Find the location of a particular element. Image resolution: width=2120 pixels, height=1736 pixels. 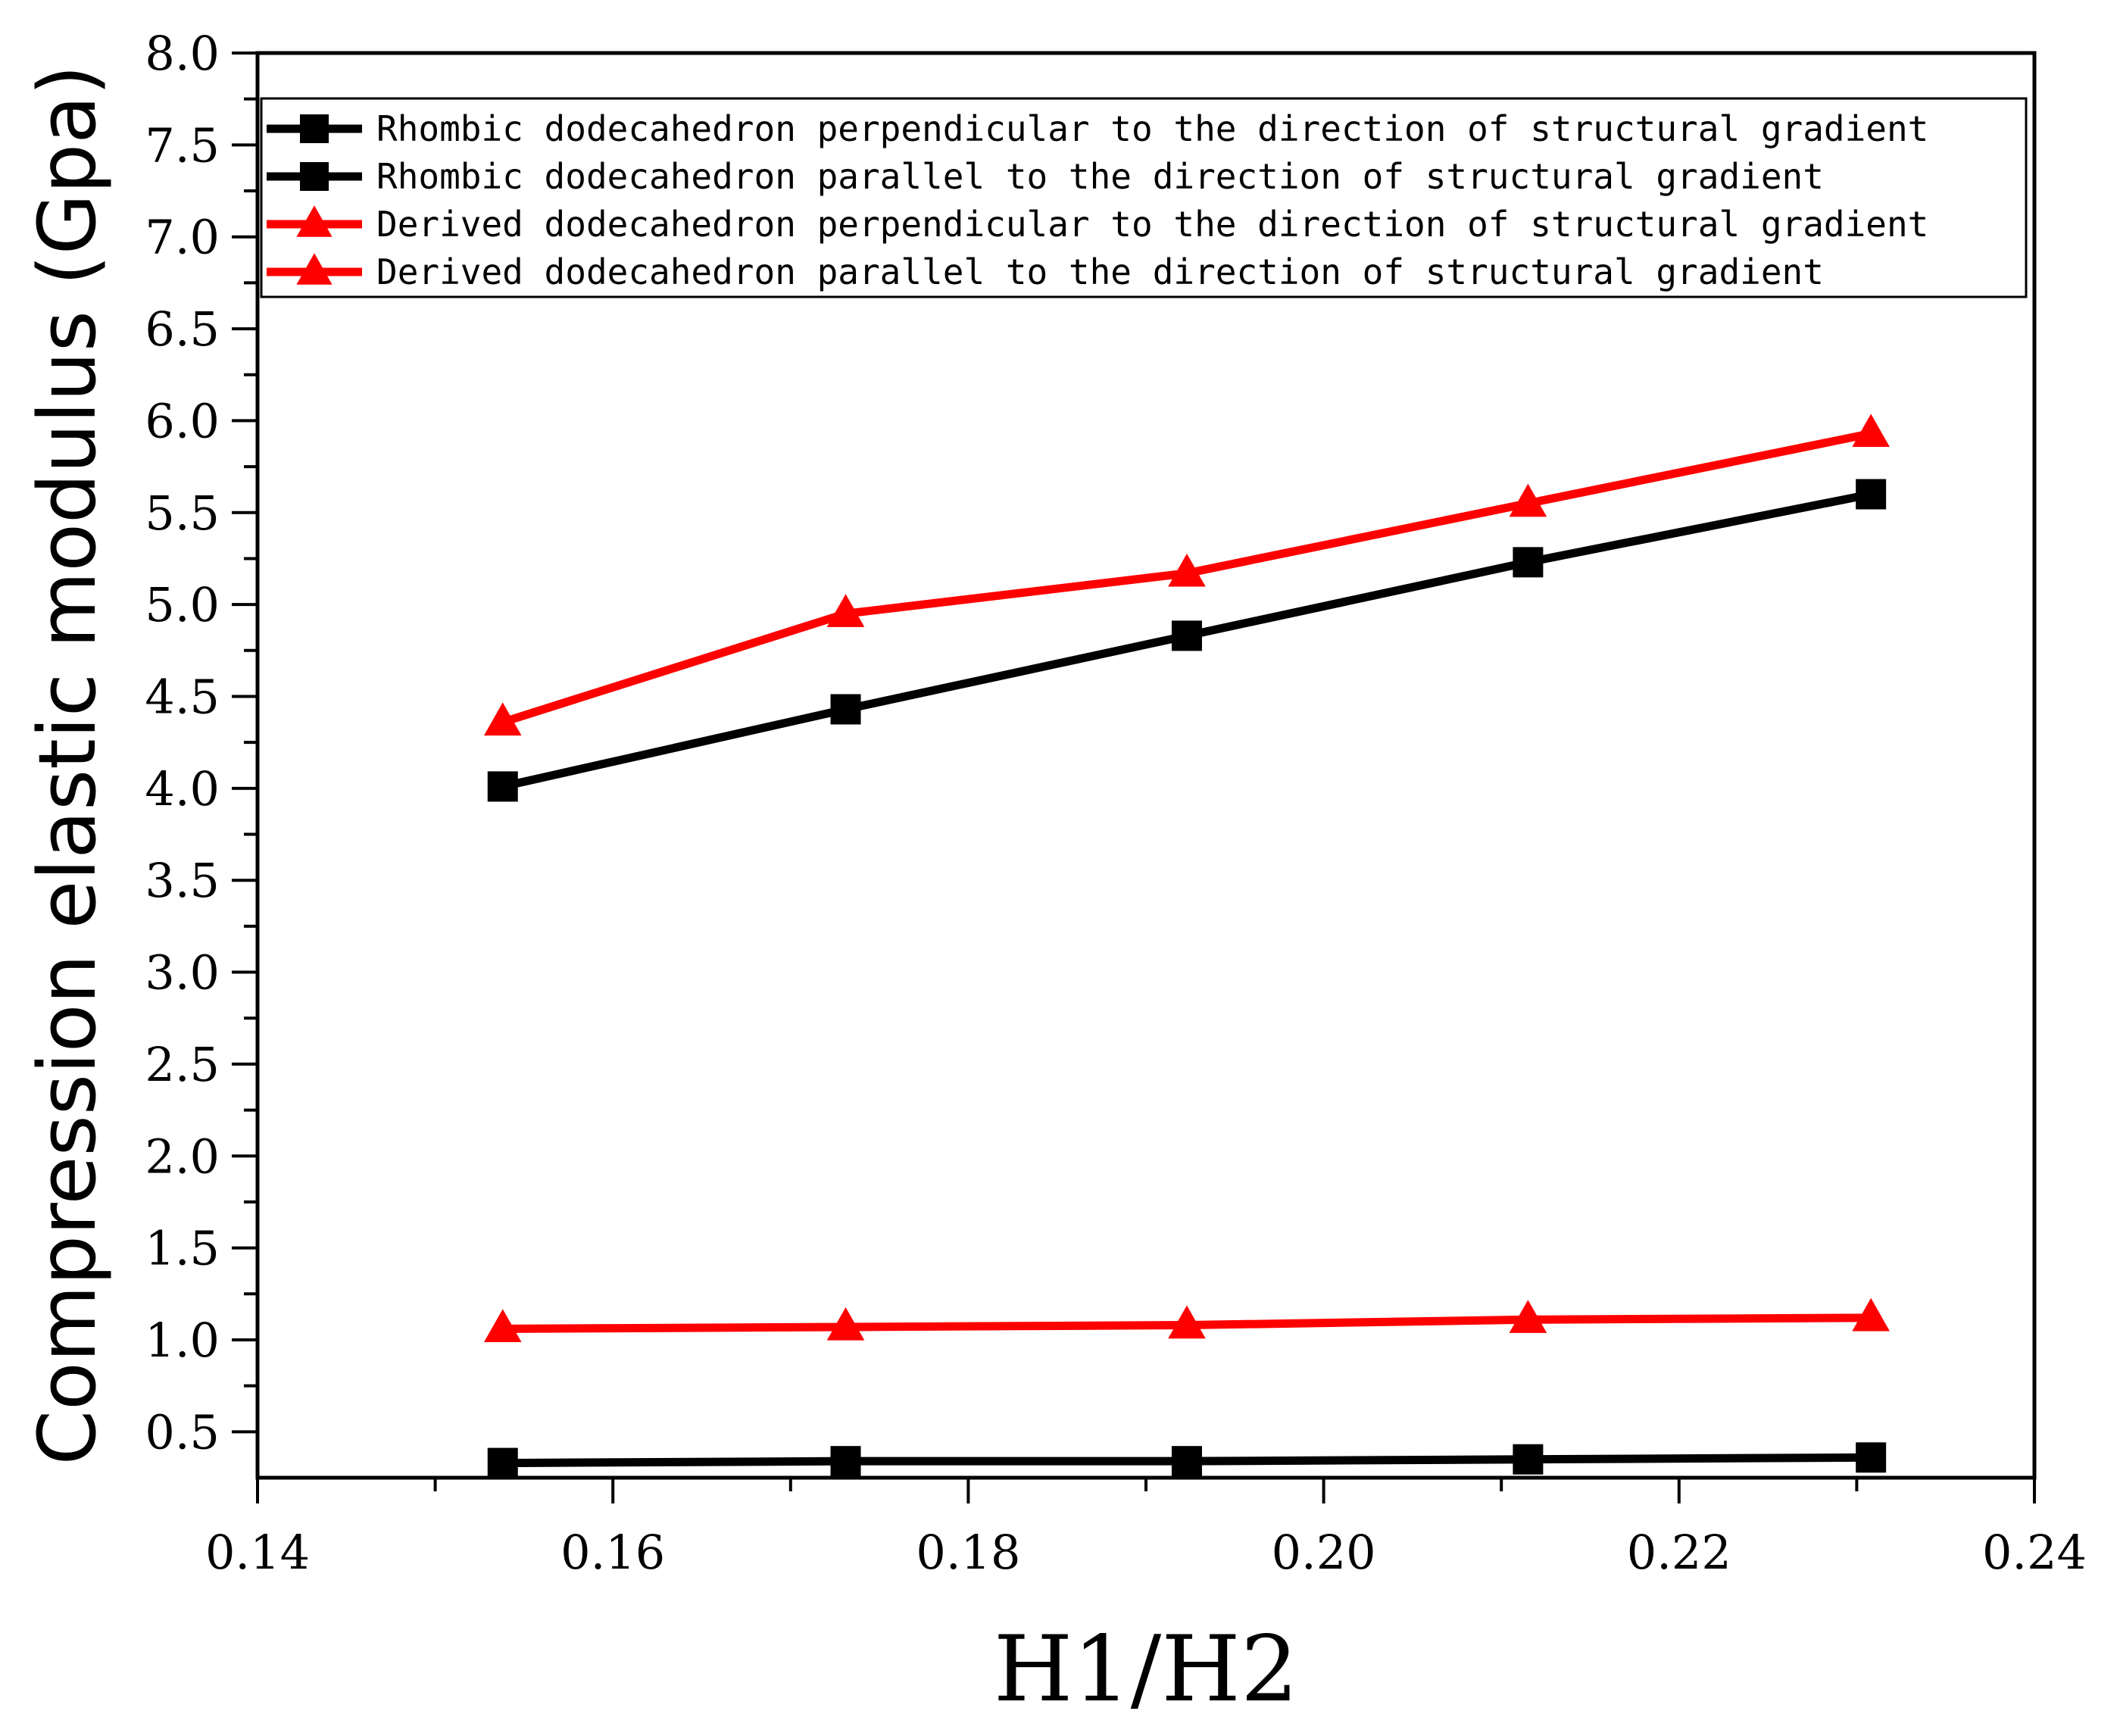

y-tick-label: 1.5 is located at coordinates (182, 1248).